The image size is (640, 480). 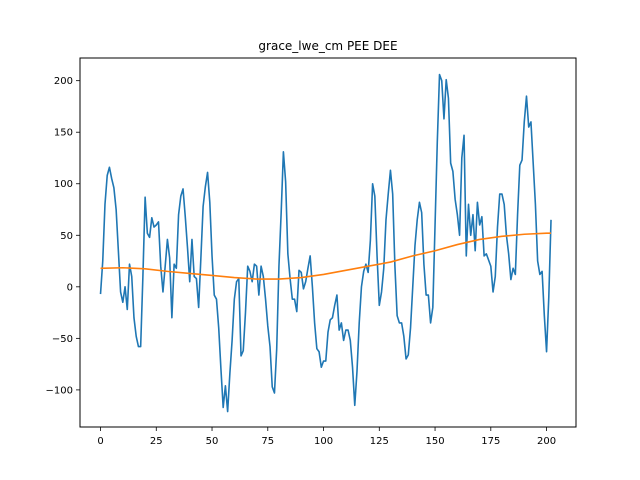 I want to click on x-tick-label-0: 0, so click(x=100, y=441).